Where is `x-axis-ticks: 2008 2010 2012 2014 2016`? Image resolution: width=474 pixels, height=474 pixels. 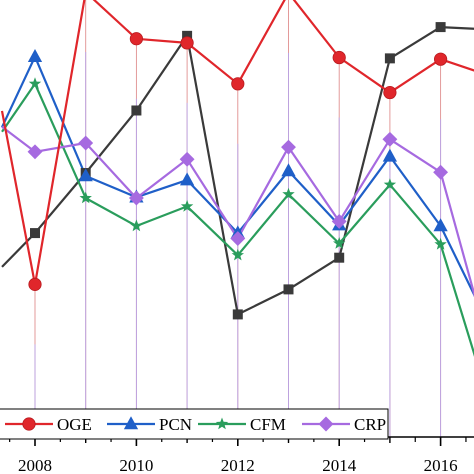 x-axis-ticks: 2008 2010 2012 2014 2016 is located at coordinates (238, 455).